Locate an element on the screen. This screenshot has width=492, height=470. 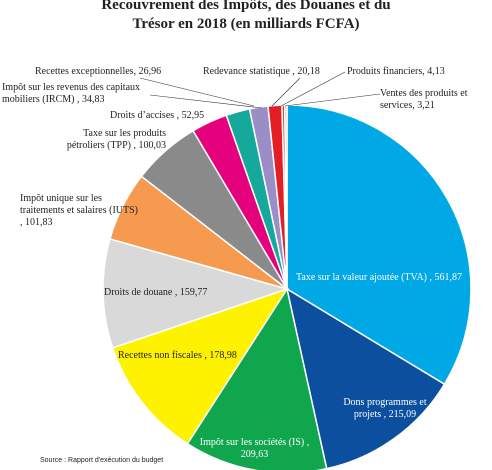
slice-label: Redevance statistique , 20,18 is located at coordinates (261, 71).